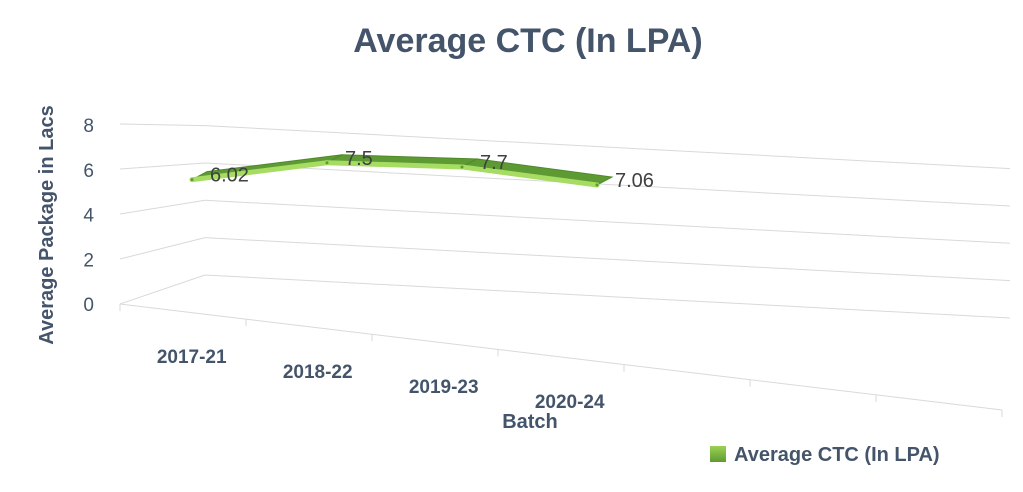 The width and height of the screenshot is (1023, 492). What do you see at coordinates (494, 163) in the screenshot?
I see `data-label: 7.7` at bounding box center [494, 163].